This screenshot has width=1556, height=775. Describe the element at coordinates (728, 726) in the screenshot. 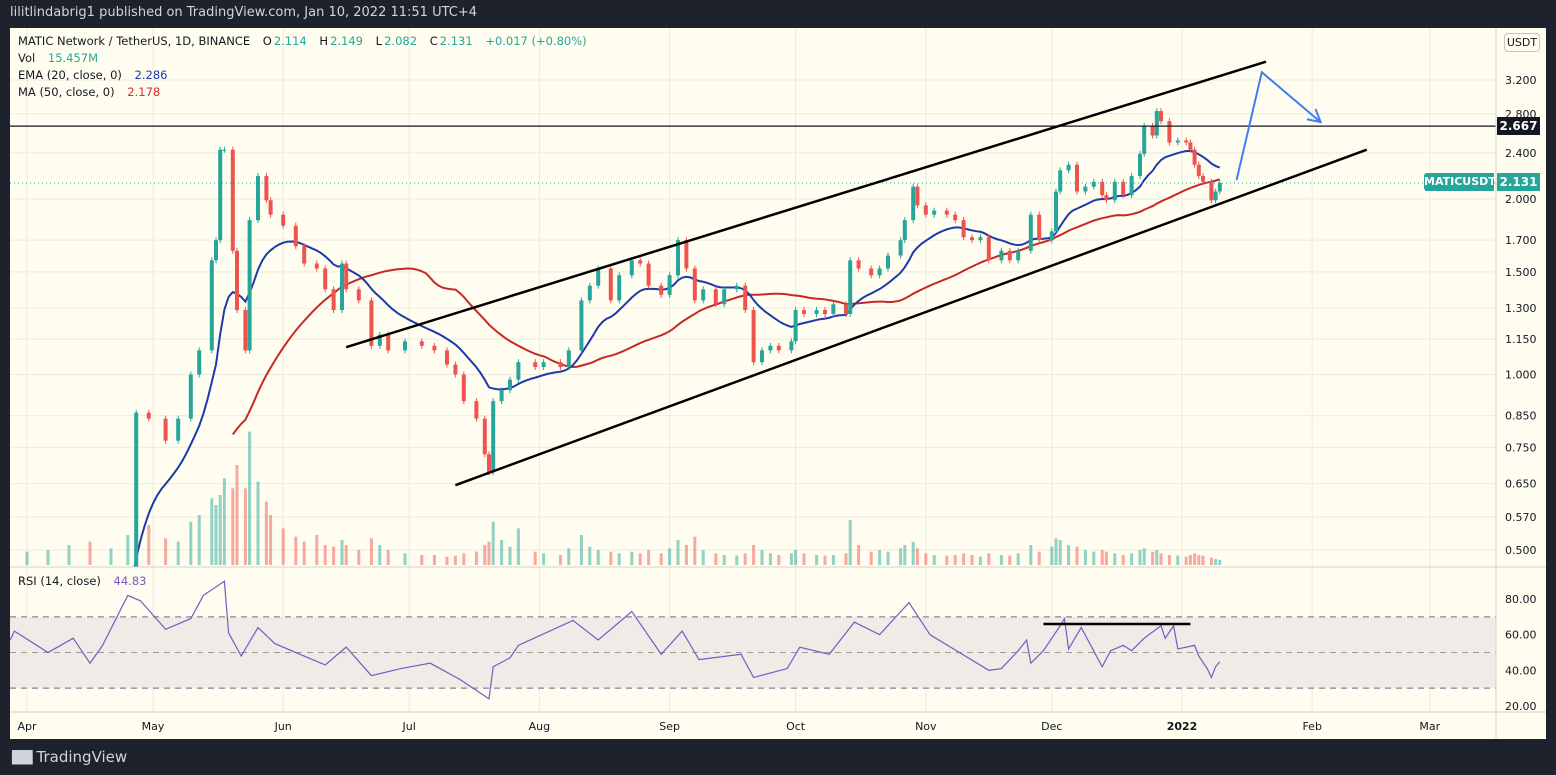

I see `time-axis: Apr May Jun Jul Aug Sep Oct Nov Dec 2022 Feb Mar` at that location.